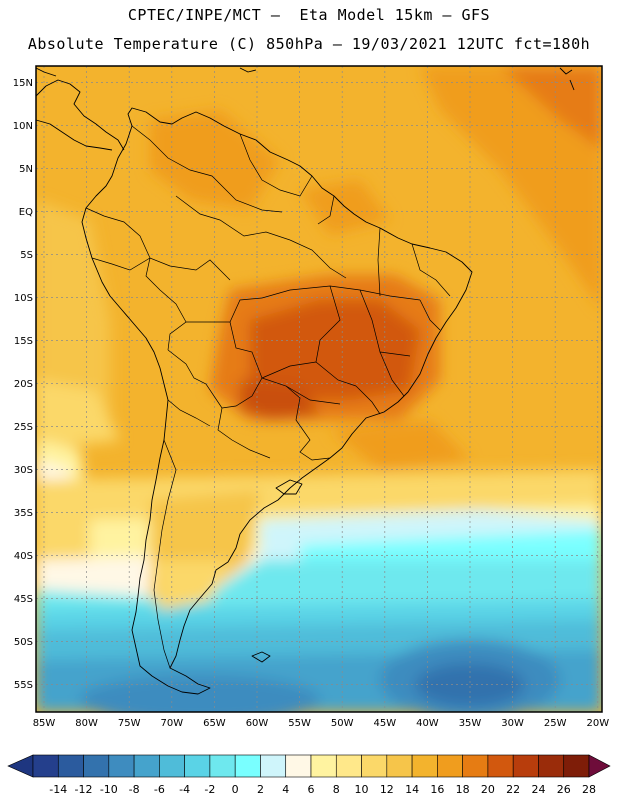 Image resolution: width=618 pixels, height=800 pixels. I want to click on lat-label: 10S, so click(23, 298).